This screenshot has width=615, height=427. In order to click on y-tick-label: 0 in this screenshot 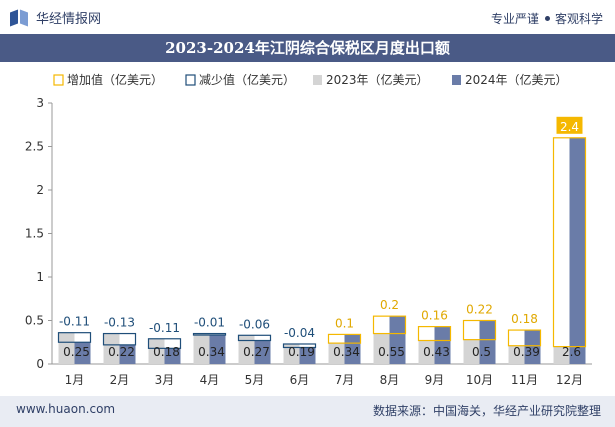, I will do `click(40, 364)`.